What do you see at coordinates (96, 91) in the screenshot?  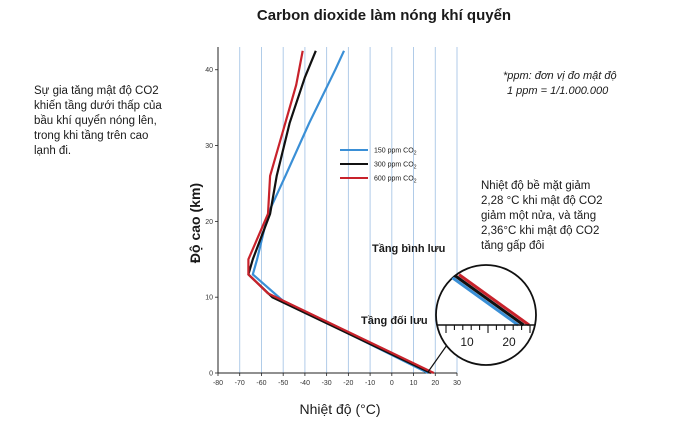 I see `left-note-line: Sự gia tăng mật độ CO2` at bounding box center [96, 91].